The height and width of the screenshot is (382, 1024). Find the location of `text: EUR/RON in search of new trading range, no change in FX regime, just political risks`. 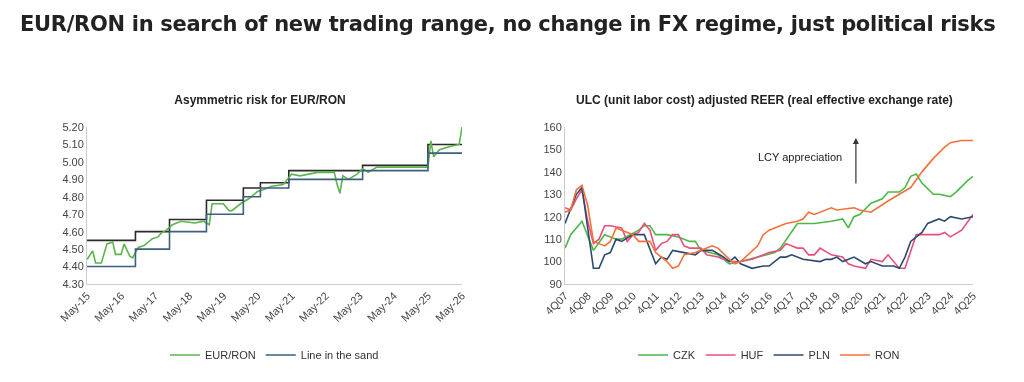

text: EUR/RON in search of new trading range, no change in FX regime, just political risks is located at coordinates (508, 25).